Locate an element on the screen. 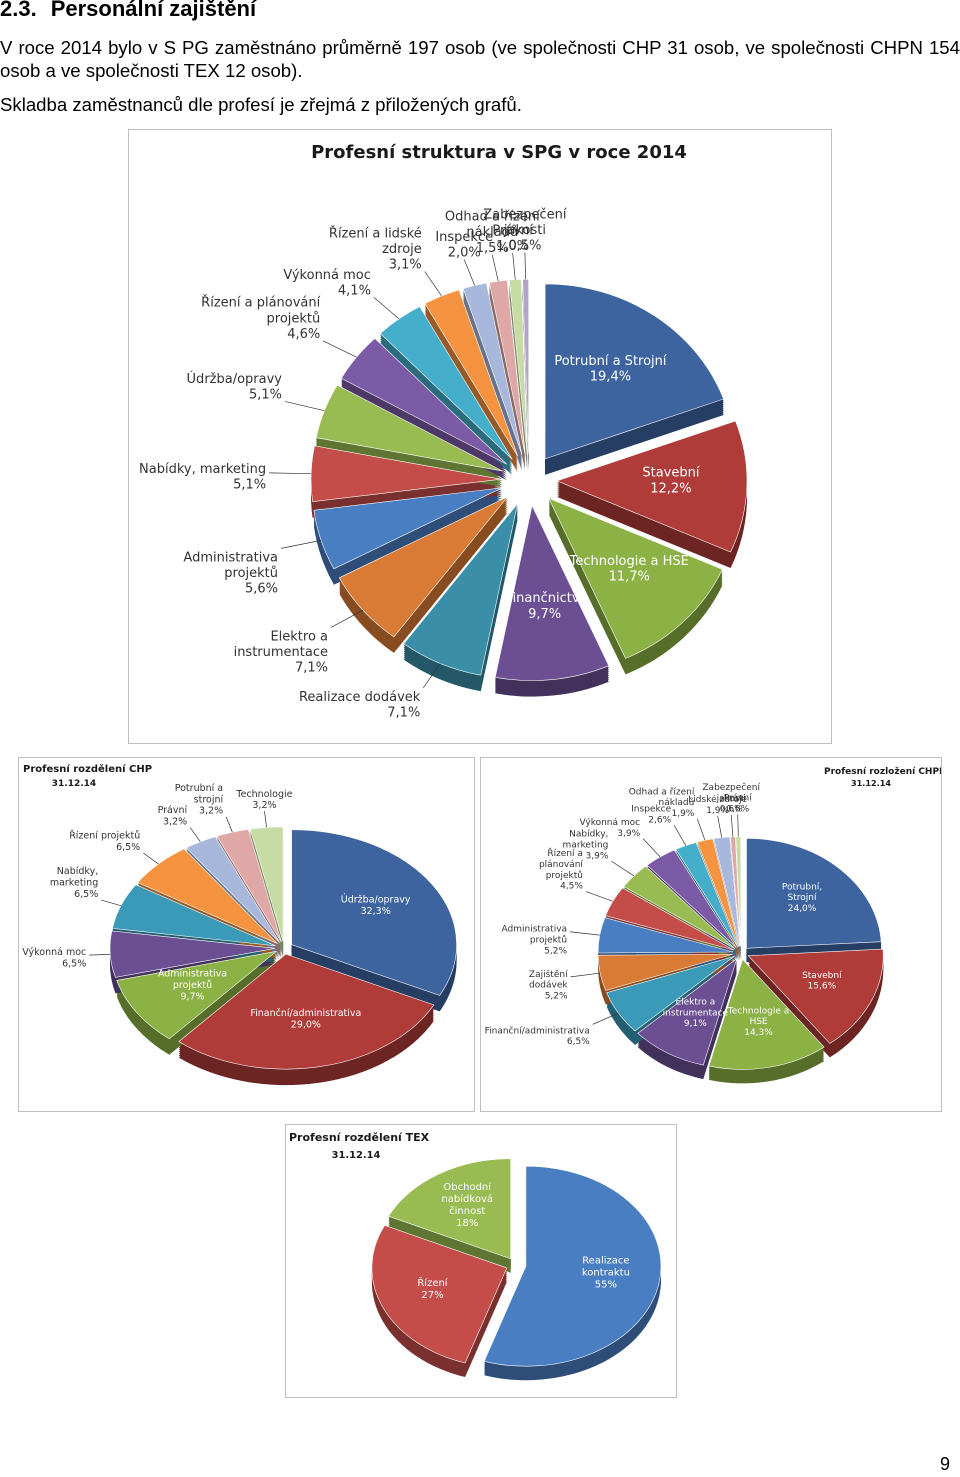  slice-label: Odhad a řízení nákladů 1,5% is located at coordinates (492, 246).